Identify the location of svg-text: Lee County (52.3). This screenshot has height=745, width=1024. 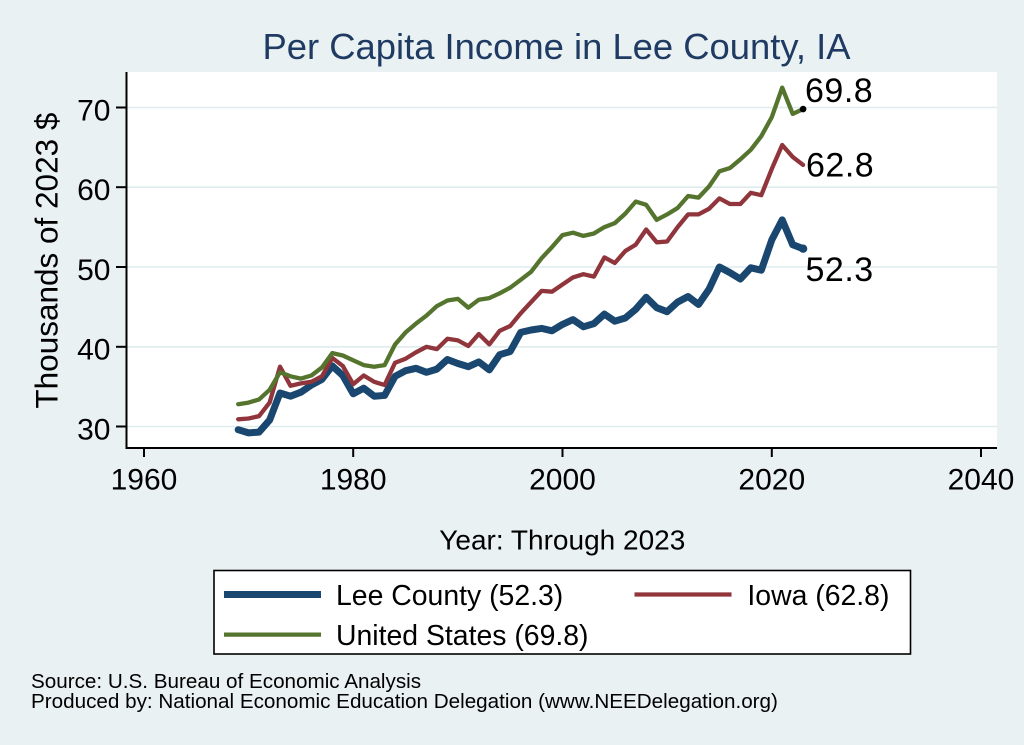
(449, 596).